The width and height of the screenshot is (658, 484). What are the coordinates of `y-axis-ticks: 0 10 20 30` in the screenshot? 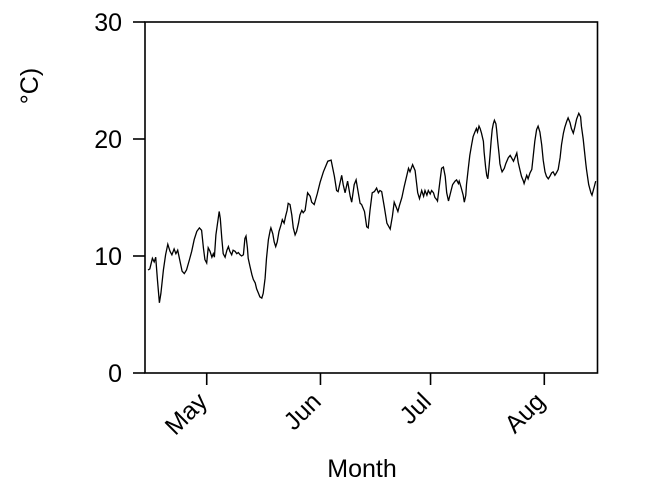 It's located at (119, 198).